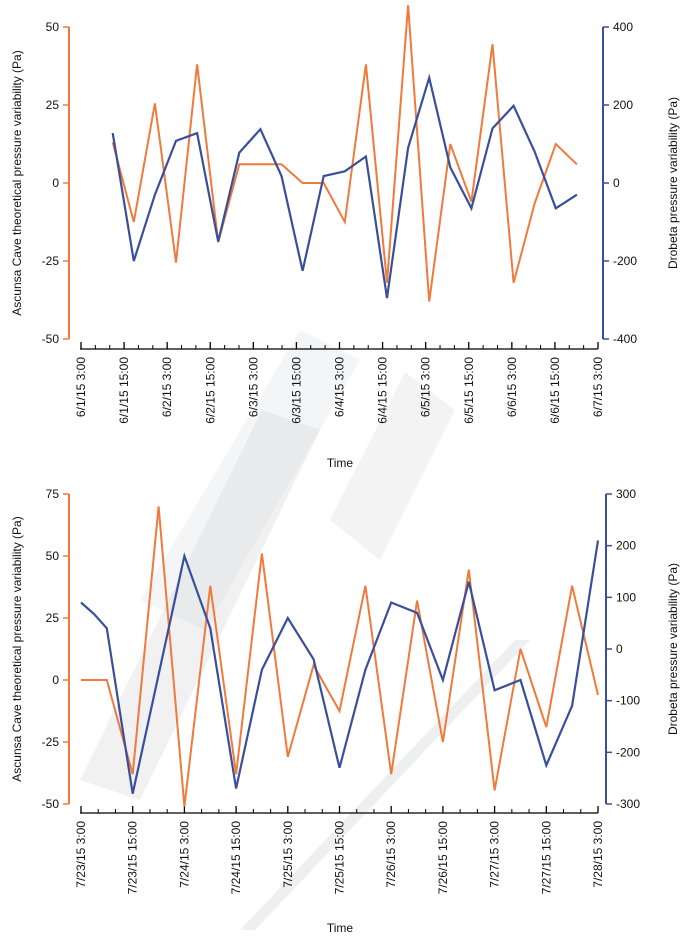 This screenshot has height=937, width=686. Describe the element at coordinates (383, 390) in the screenshot. I see `x-tick-label: 6/4/15 15:00` at that location.